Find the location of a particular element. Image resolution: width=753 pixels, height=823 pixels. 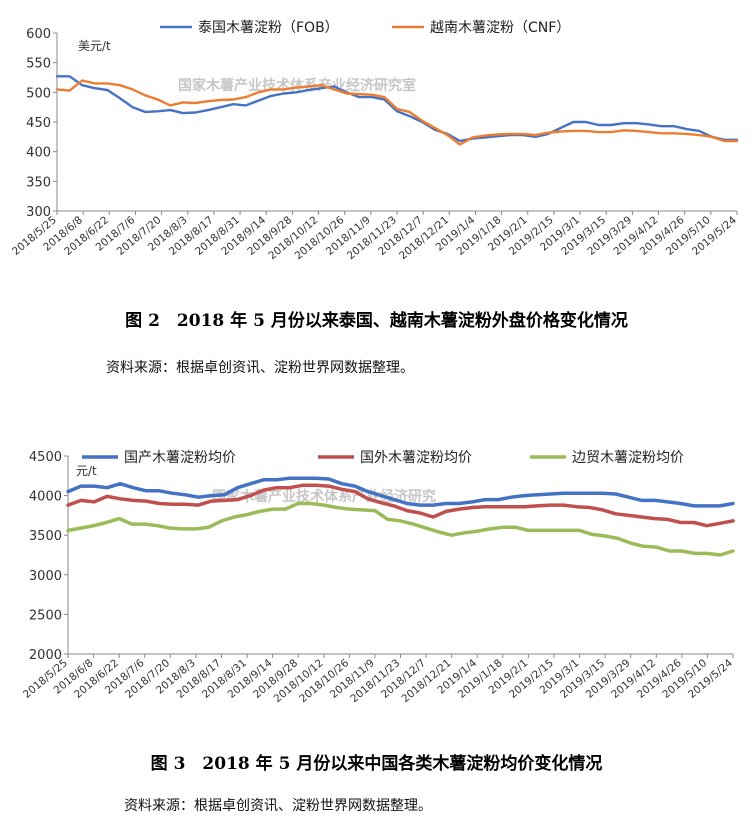

legend-label-1: 国产木薯淀粉均价 is located at coordinates (180, 458).